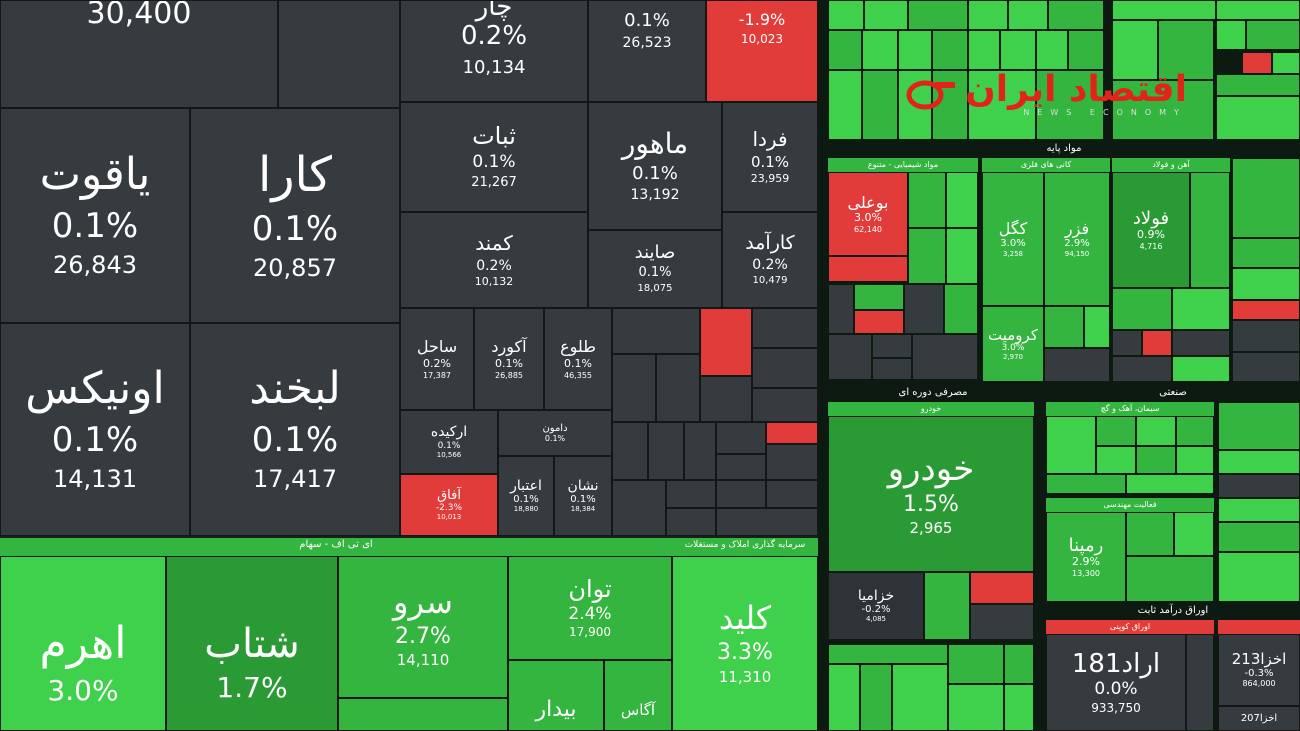 The height and width of the screenshot is (731, 1300). What do you see at coordinates (494, 51) in the screenshot?
I see `tile-top1: چار 0.2% 10,134` at bounding box center [494, 51].